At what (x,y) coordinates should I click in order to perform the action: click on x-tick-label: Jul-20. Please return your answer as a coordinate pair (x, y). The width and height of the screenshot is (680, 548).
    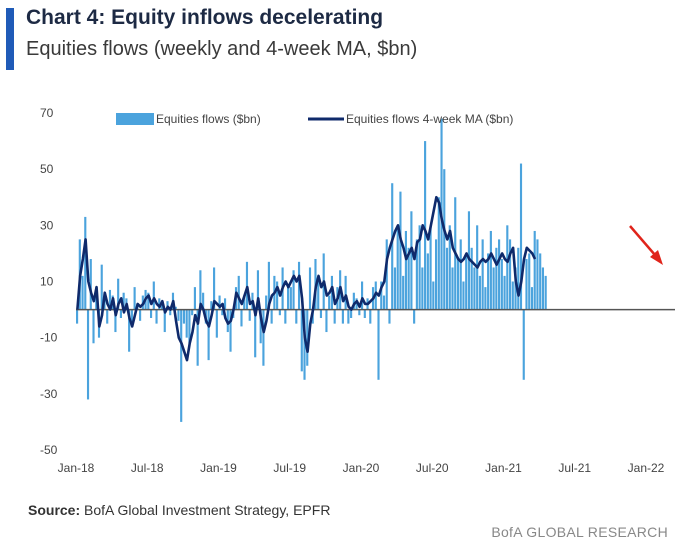
    Looking at the image, I should click on (432, 468).